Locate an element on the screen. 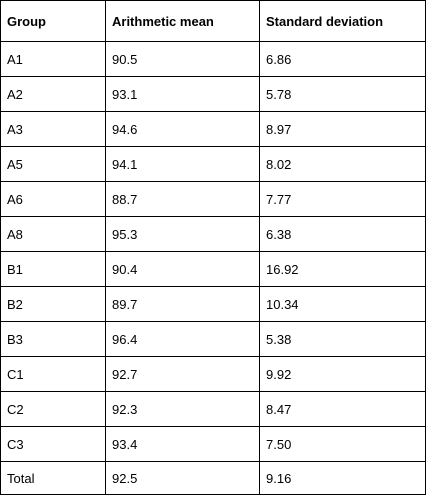 The height and width of the screenshot is (495, 426). cell-mean: 89.7 is located at coordinates (182, 304).